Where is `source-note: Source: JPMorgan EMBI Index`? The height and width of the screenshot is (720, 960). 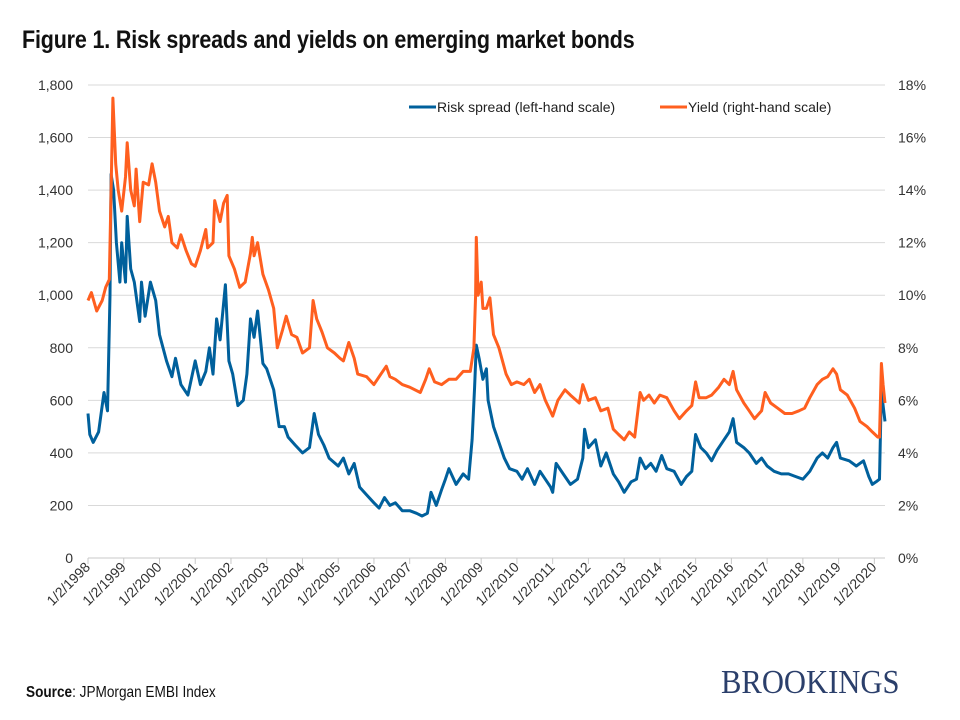
source-note: Source: JPMorgan EMBI Index is located at coordinates (121, 693).